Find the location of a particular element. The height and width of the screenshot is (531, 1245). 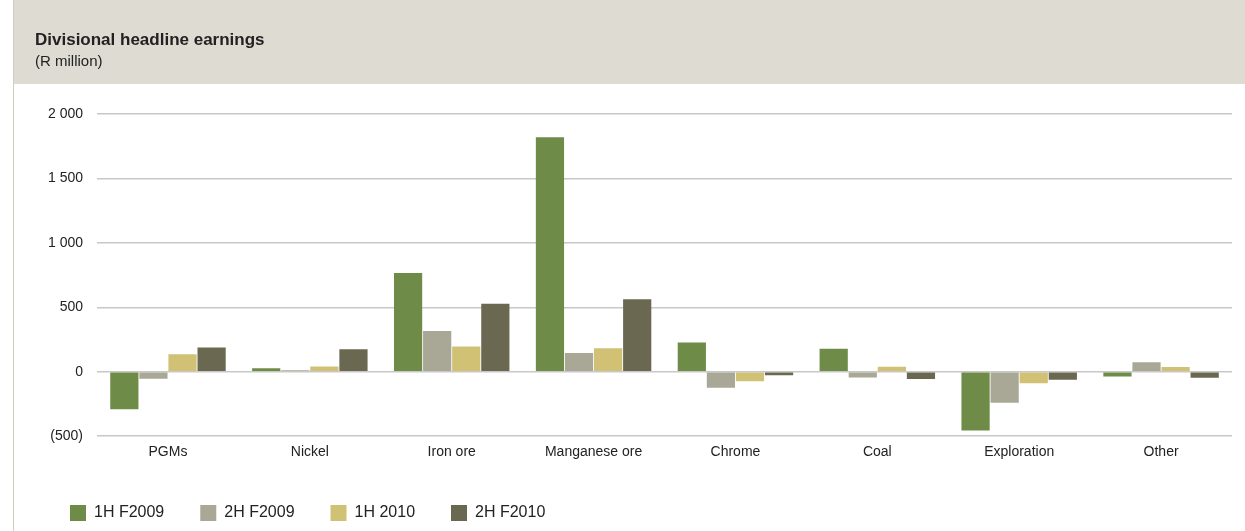

legend-label: 2H F2009 is located at coordinates (259, 512).